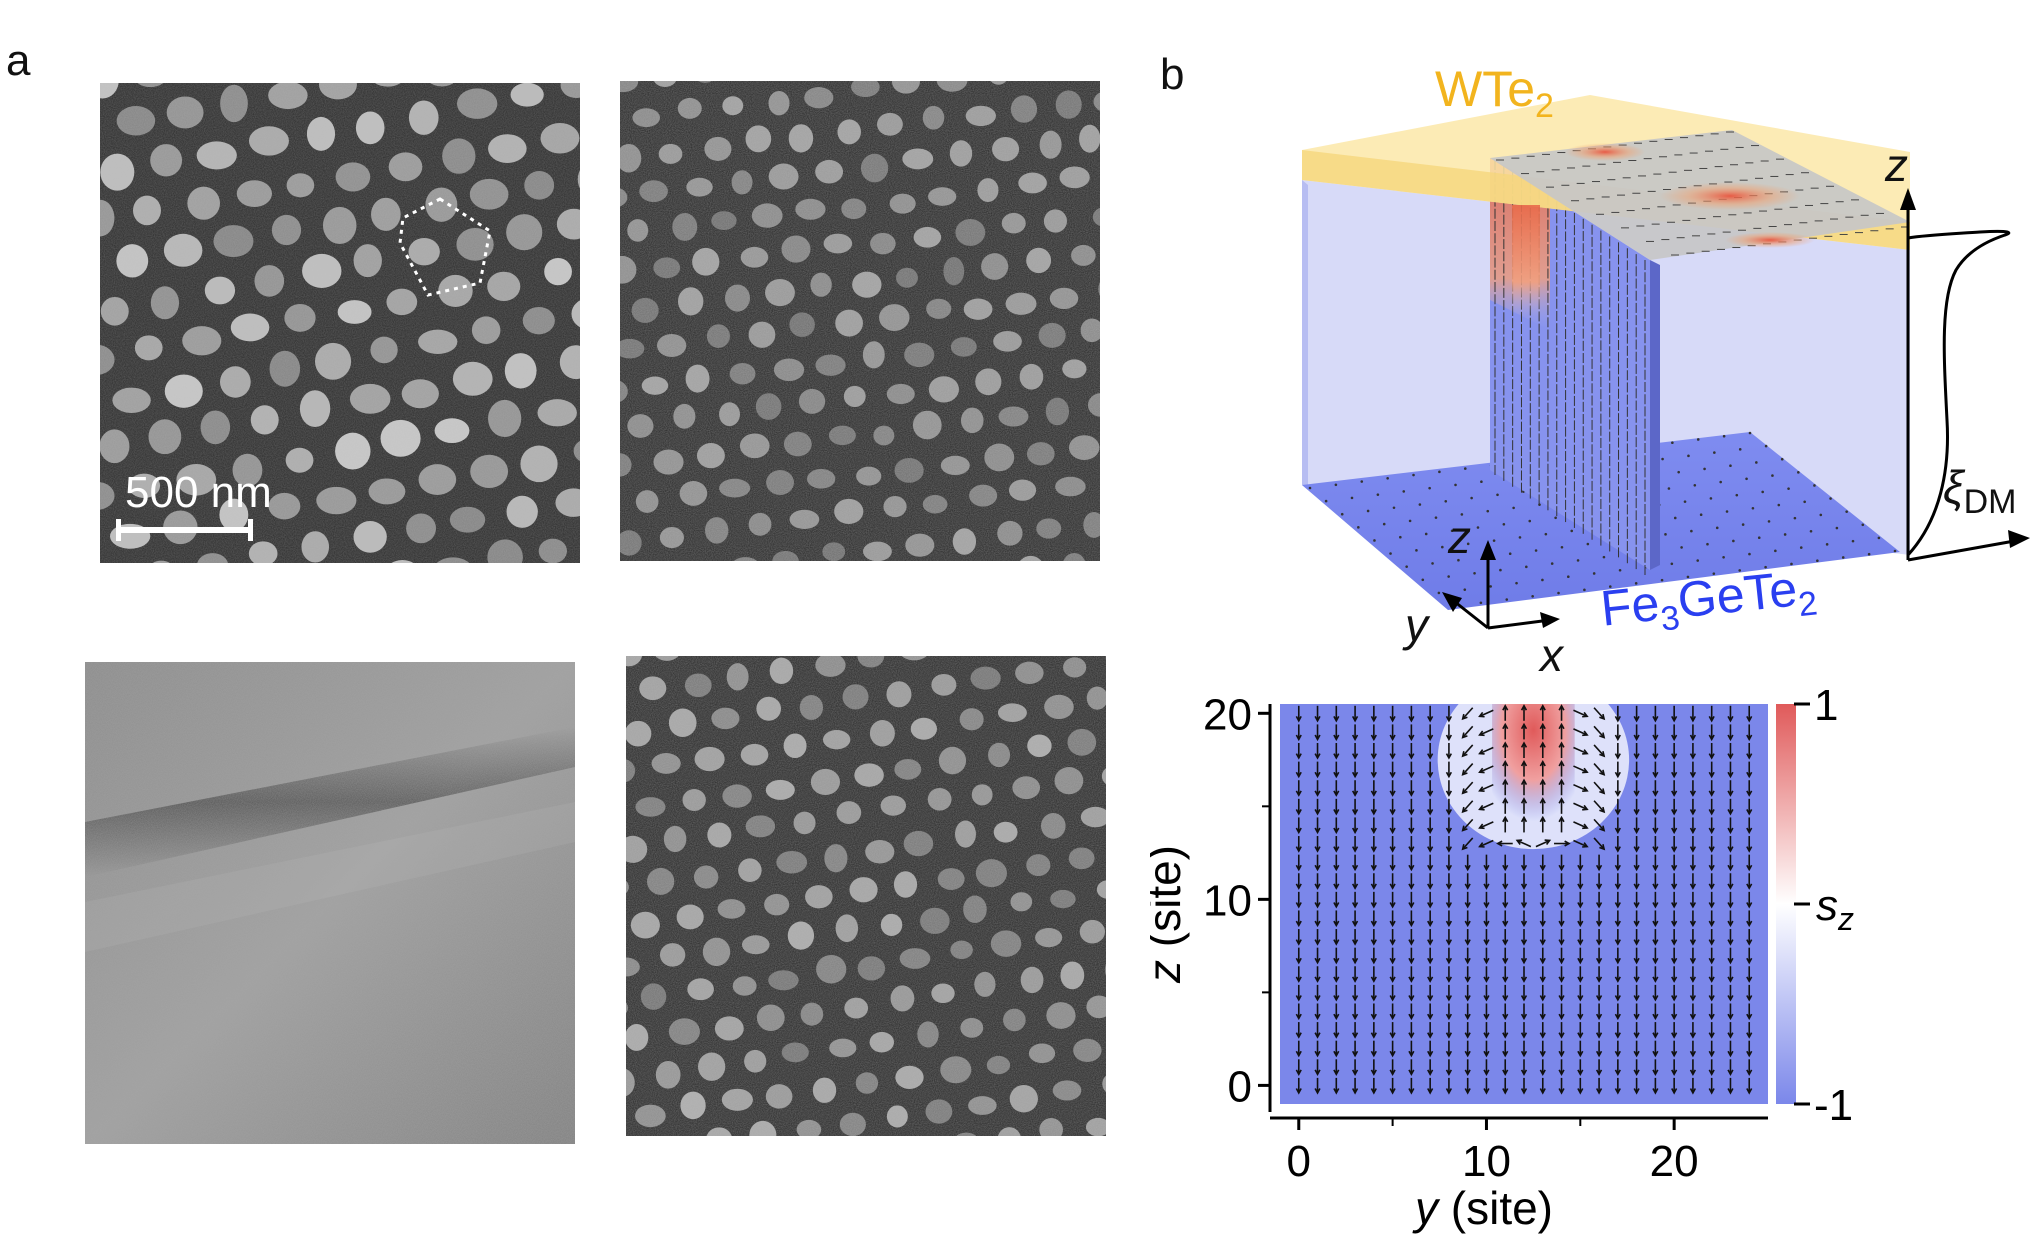 This screenshot has width=2031, height=1255. What do you see at coordinates (330, 903) in the screenshot?
I see `micrograph-bottom-left` at bounding box center [330, 903].